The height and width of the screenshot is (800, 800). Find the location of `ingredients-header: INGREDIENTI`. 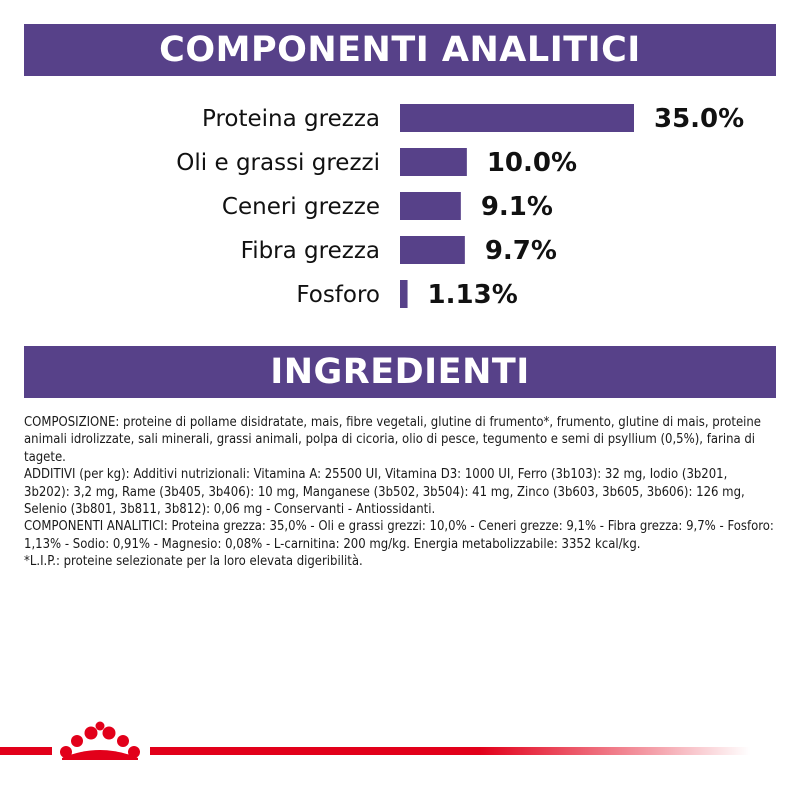

ingredients-header: INGREDIENTI is located at coordinates (400, 372).